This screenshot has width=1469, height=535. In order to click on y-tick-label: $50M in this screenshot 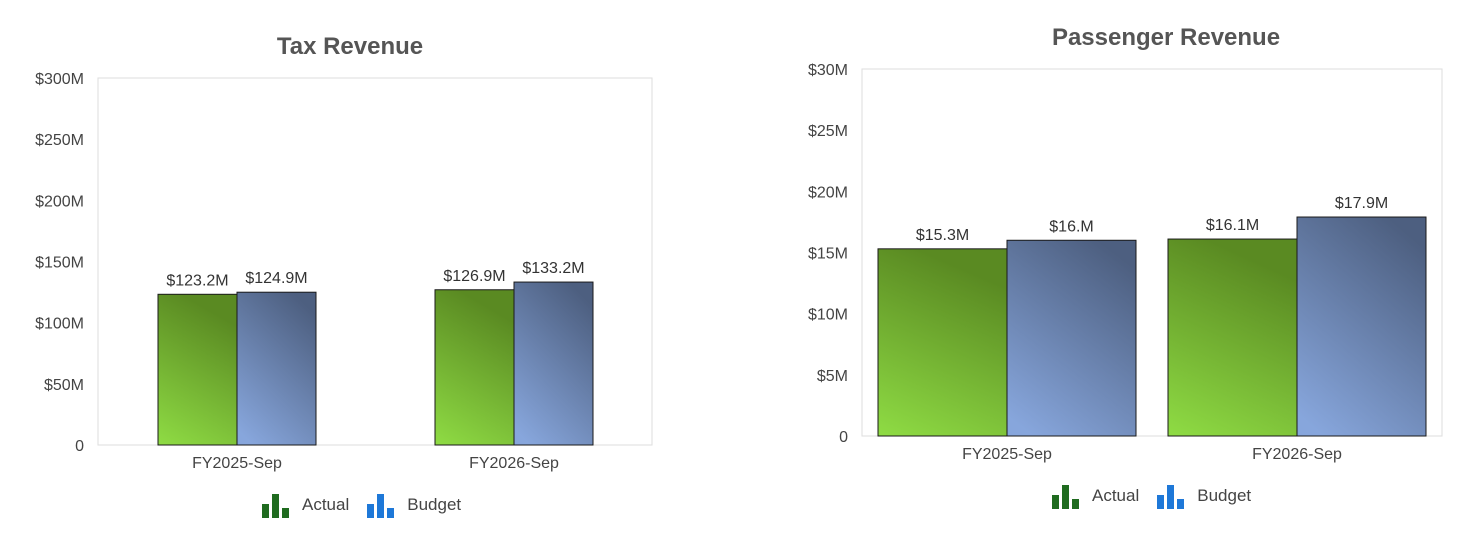, I will do `click(64, 385)`.